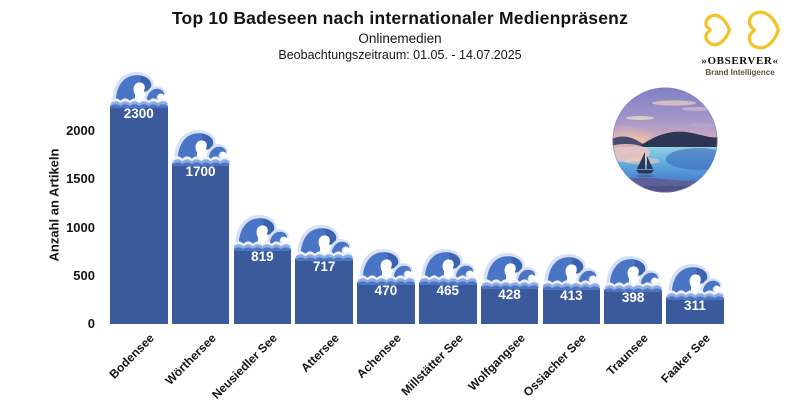 The width and height of the screenshot is (800, 418). What do you see at coordinates (80, 227) in the screenshot?
I see `y-tick-label: 1000` at bounding box center [80, 227].